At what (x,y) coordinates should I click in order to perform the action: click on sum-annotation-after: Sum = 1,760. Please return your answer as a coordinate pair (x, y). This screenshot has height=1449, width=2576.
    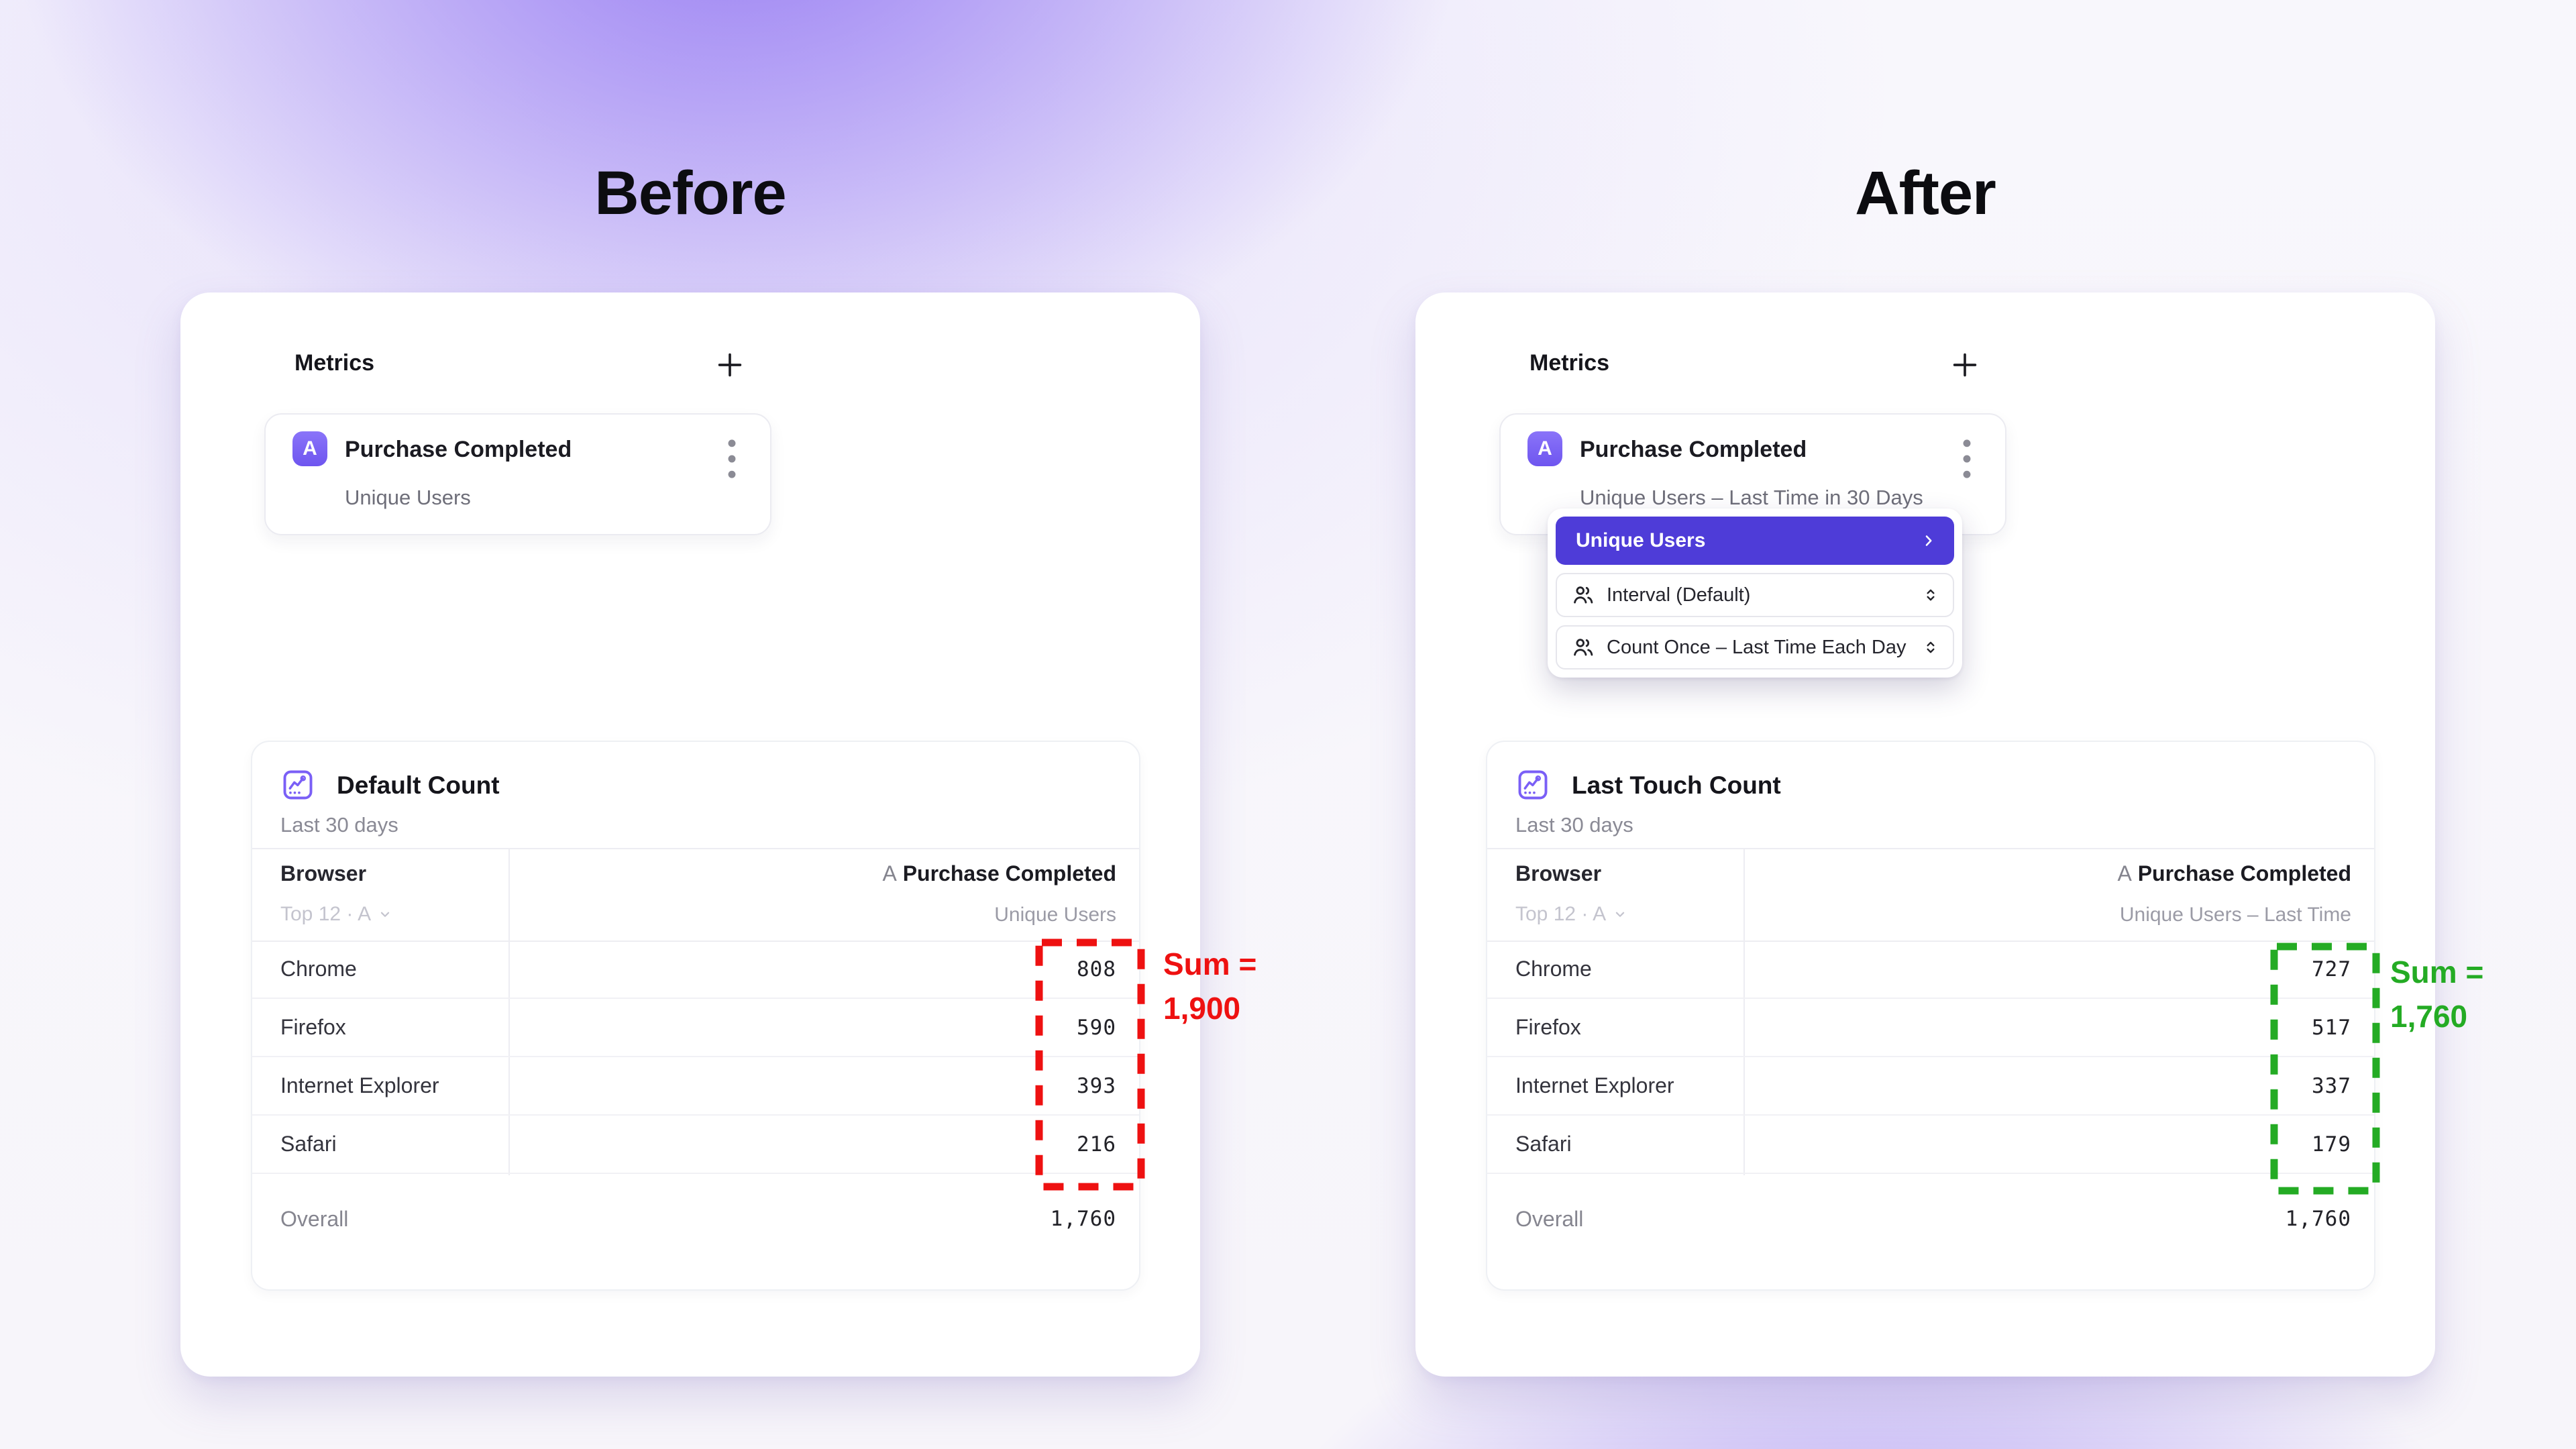
    Looking at the image, I should click on (2437, 994).